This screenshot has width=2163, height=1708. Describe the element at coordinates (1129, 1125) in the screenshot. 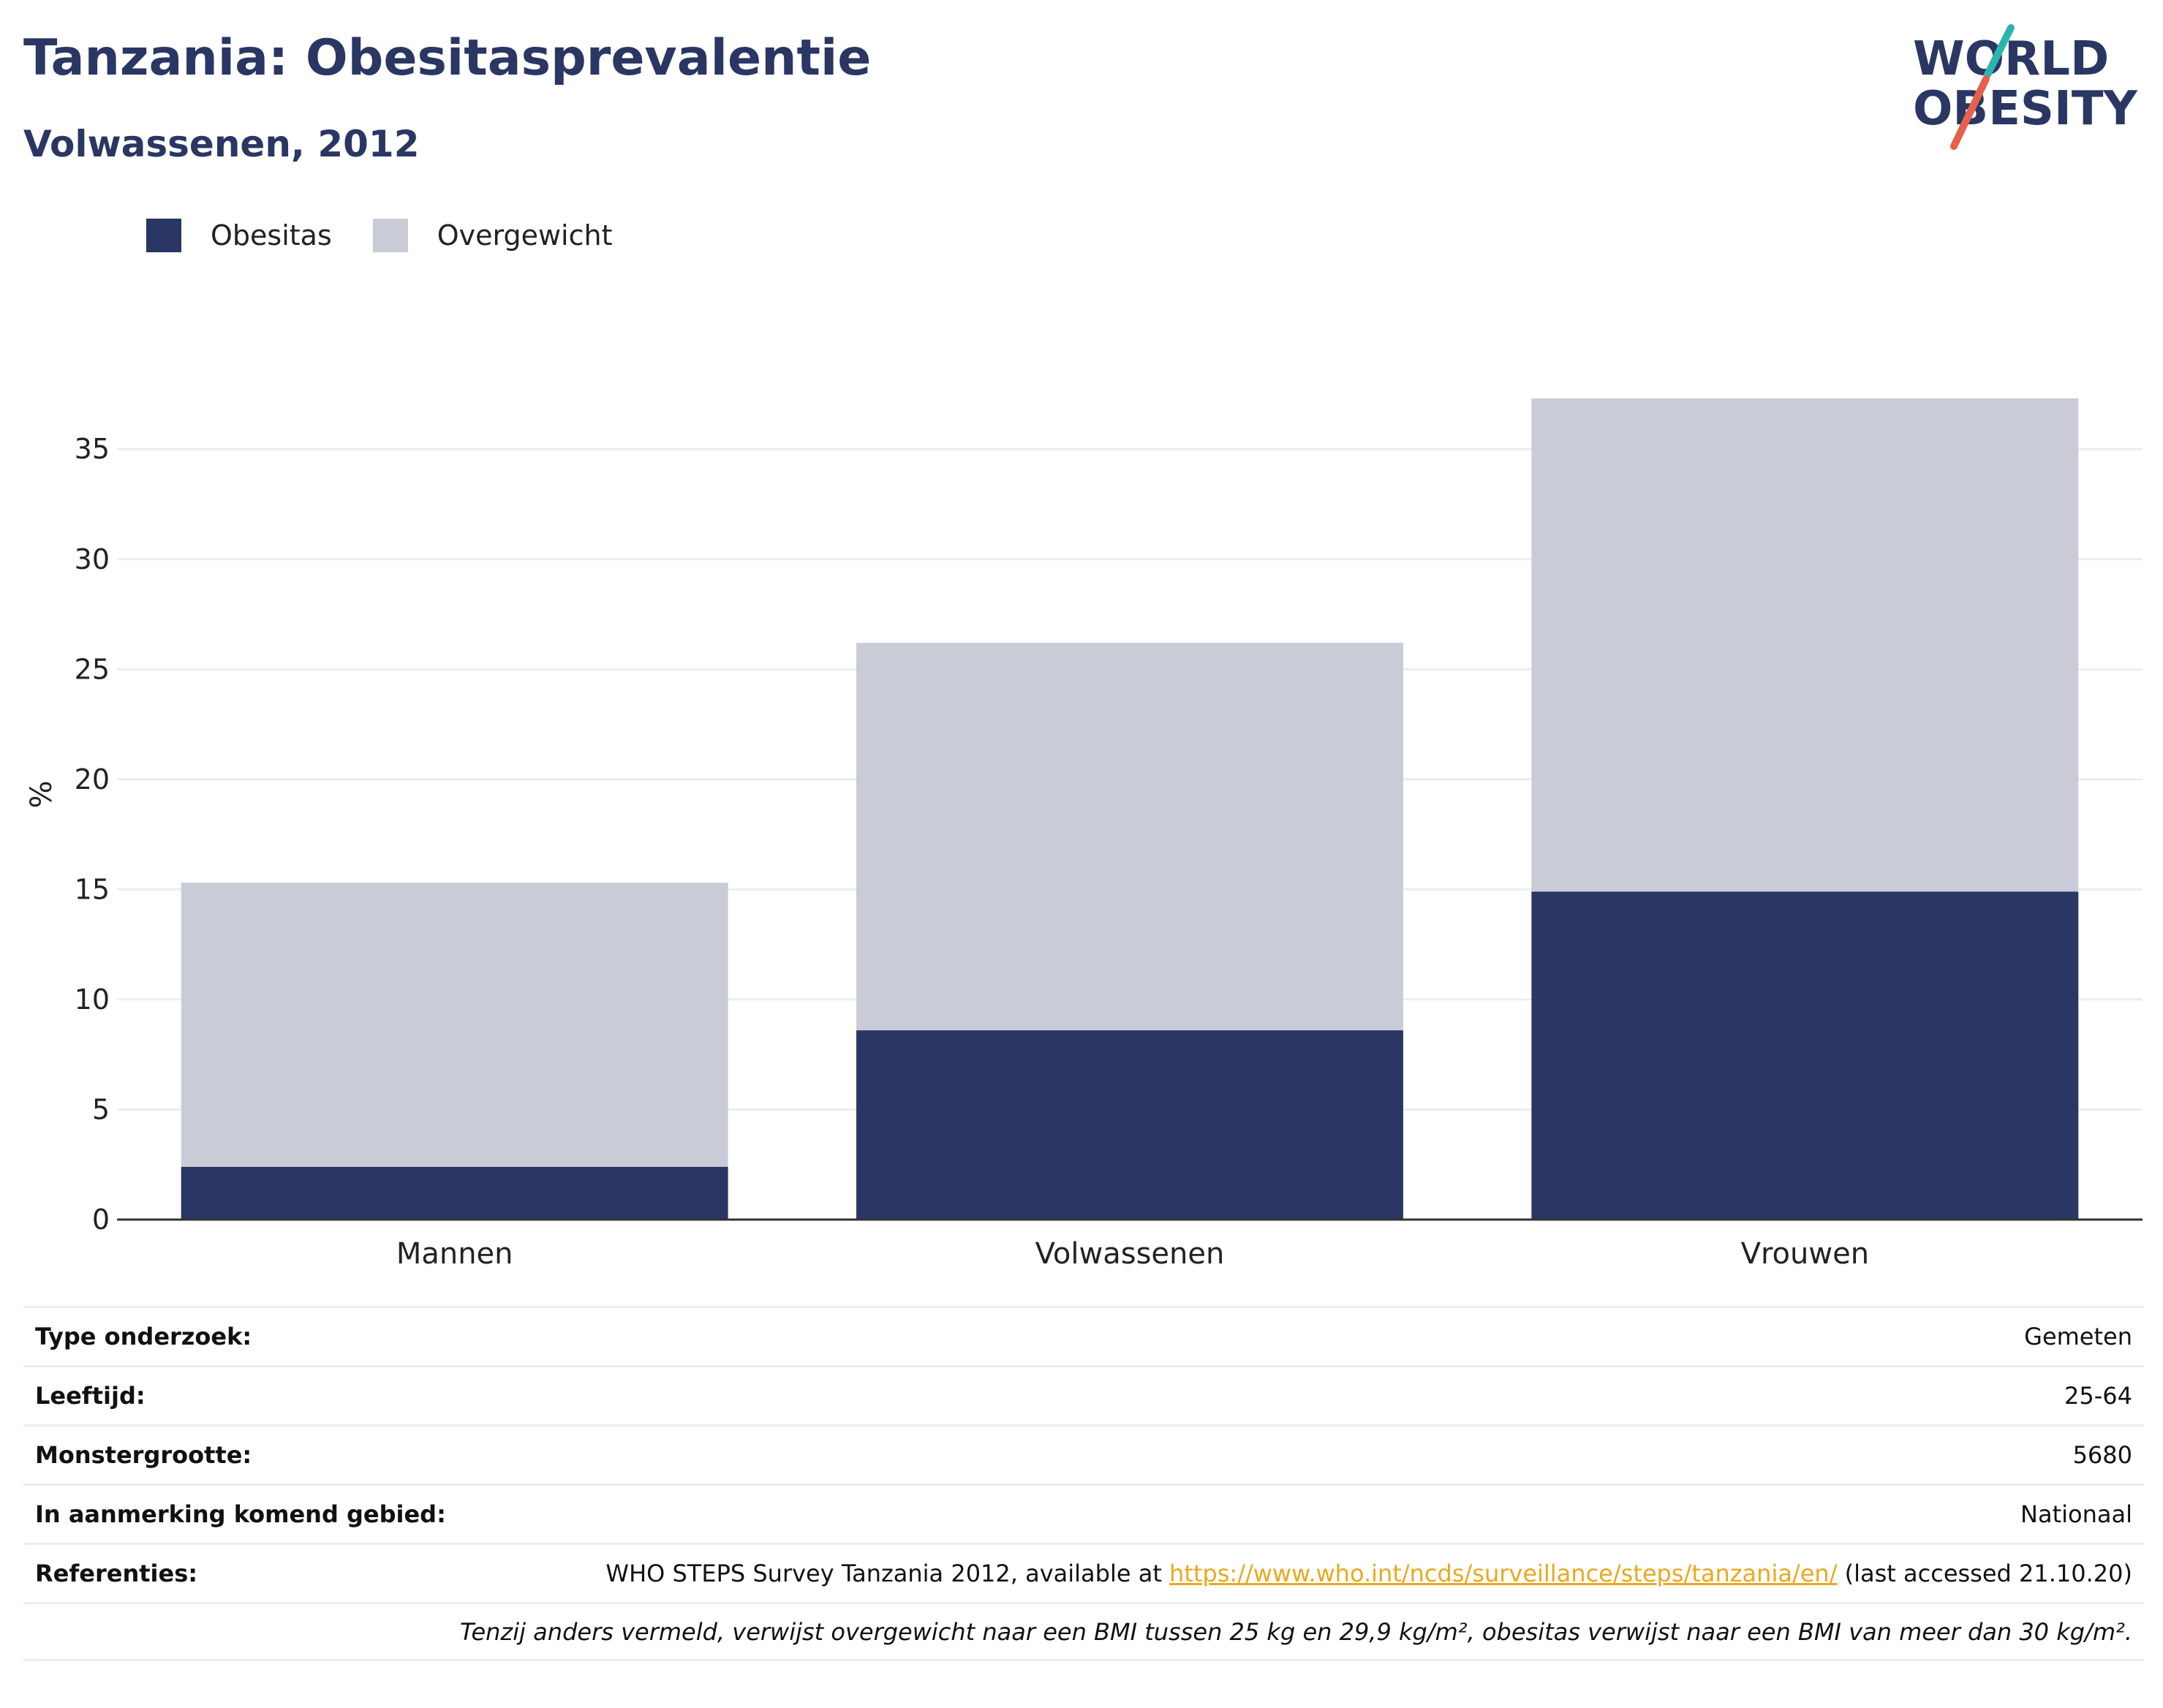

I see `bar-obesitas-volwassenen` at that location.